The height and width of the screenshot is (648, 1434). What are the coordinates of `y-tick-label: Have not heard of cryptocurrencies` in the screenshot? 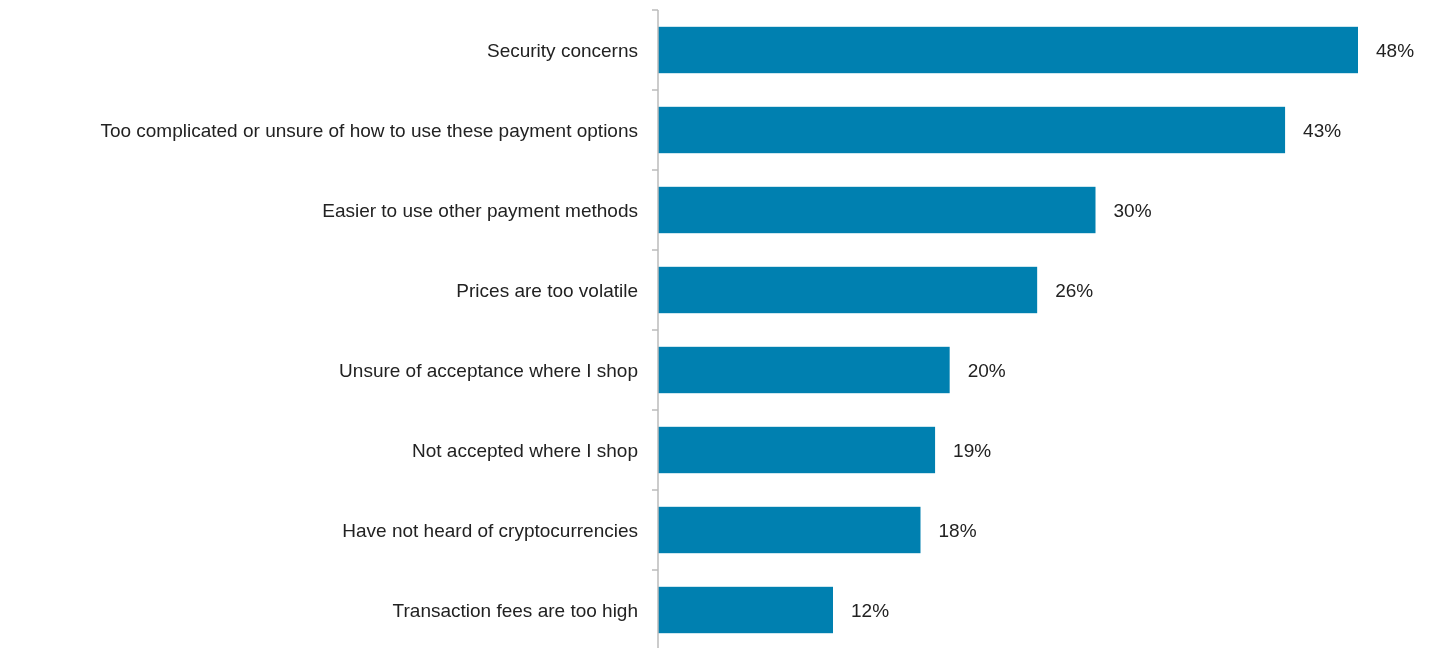 It's located at (490, 530).